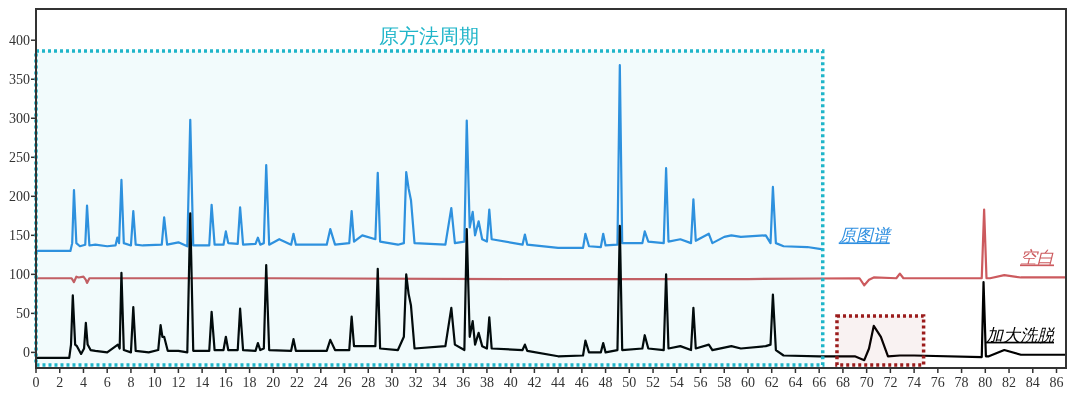  Describe the element at coordinates (985, 382) in the screenshot. I see `x-tick-label: 80` at that location.